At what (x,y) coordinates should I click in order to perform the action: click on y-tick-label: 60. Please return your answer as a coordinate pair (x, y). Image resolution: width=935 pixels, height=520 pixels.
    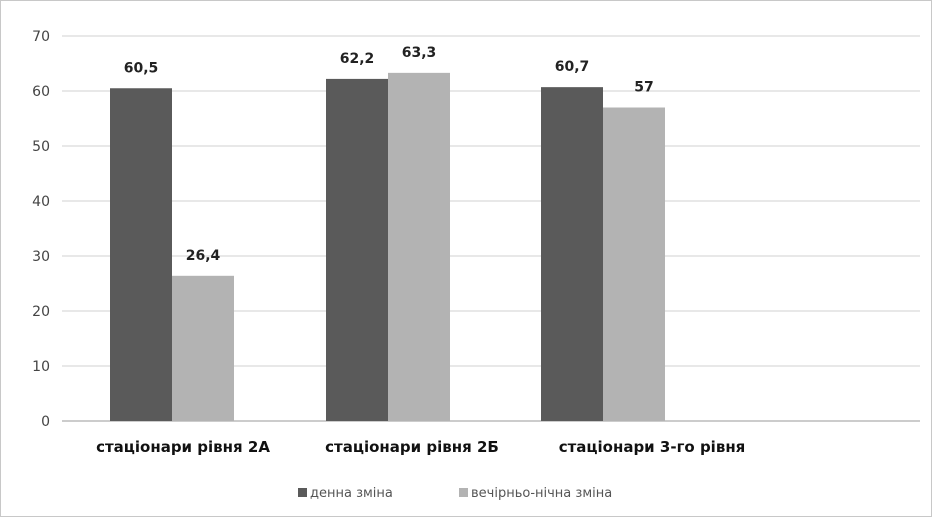
    Looking at the image, I should click on (41, 92).